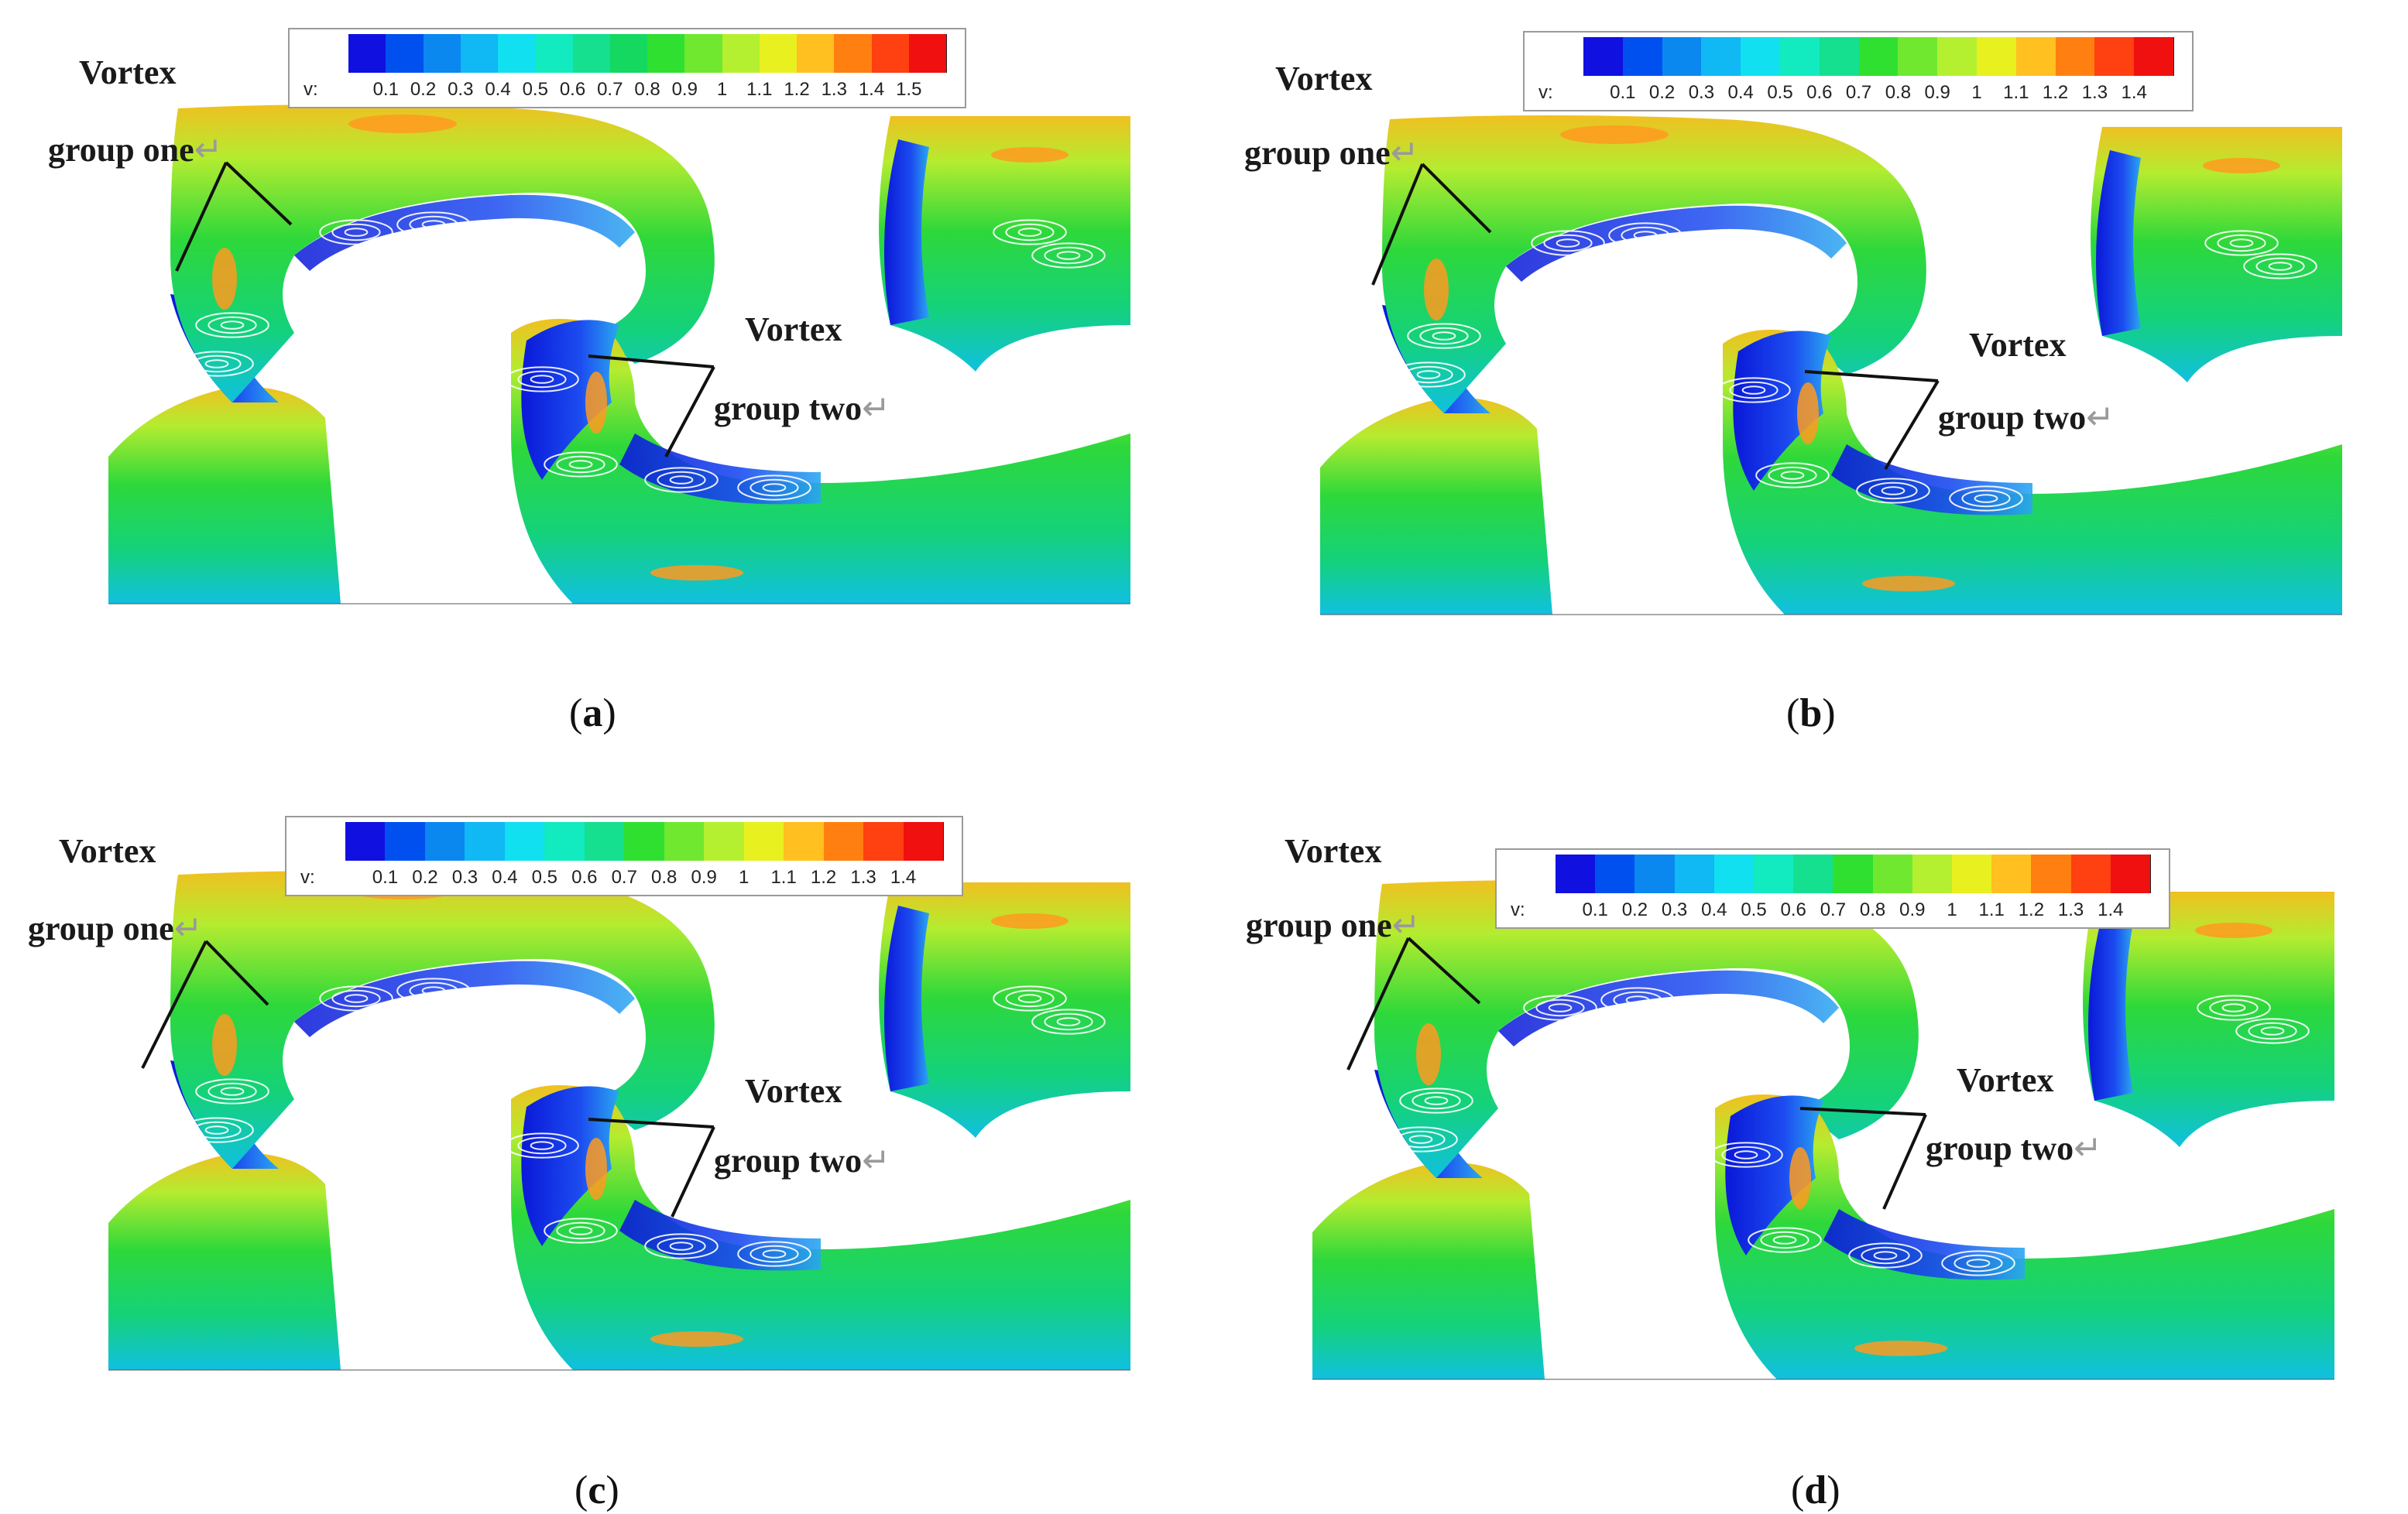 This screenshot has width=2408, height=1514. Describe the element at coordinates (1823, 1130) in the screenshot. I see `contour-plot-d` at that location.